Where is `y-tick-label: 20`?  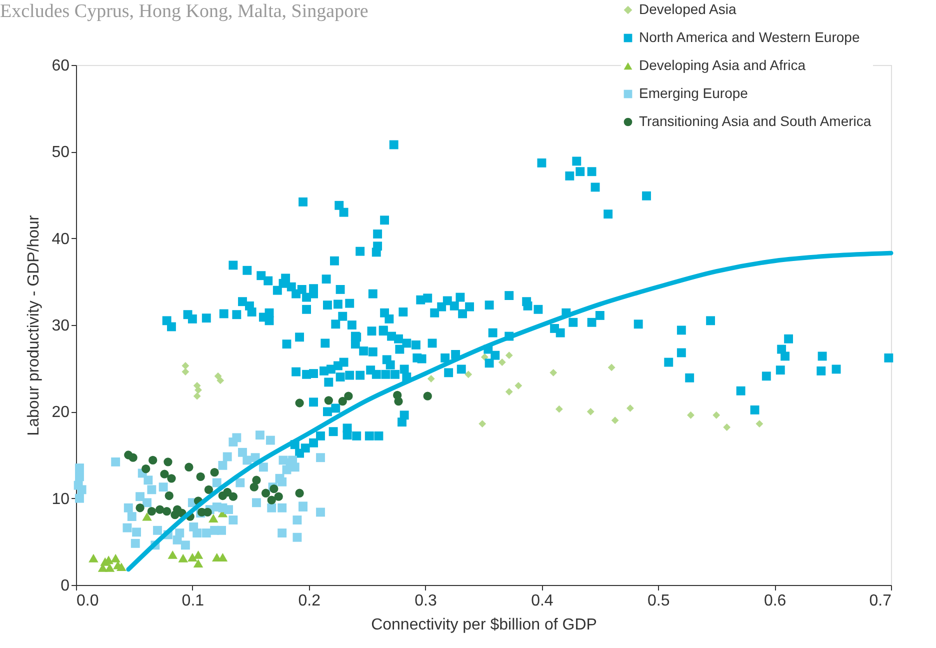
y-tick-label: 20 is located at coordinates (61, 413).